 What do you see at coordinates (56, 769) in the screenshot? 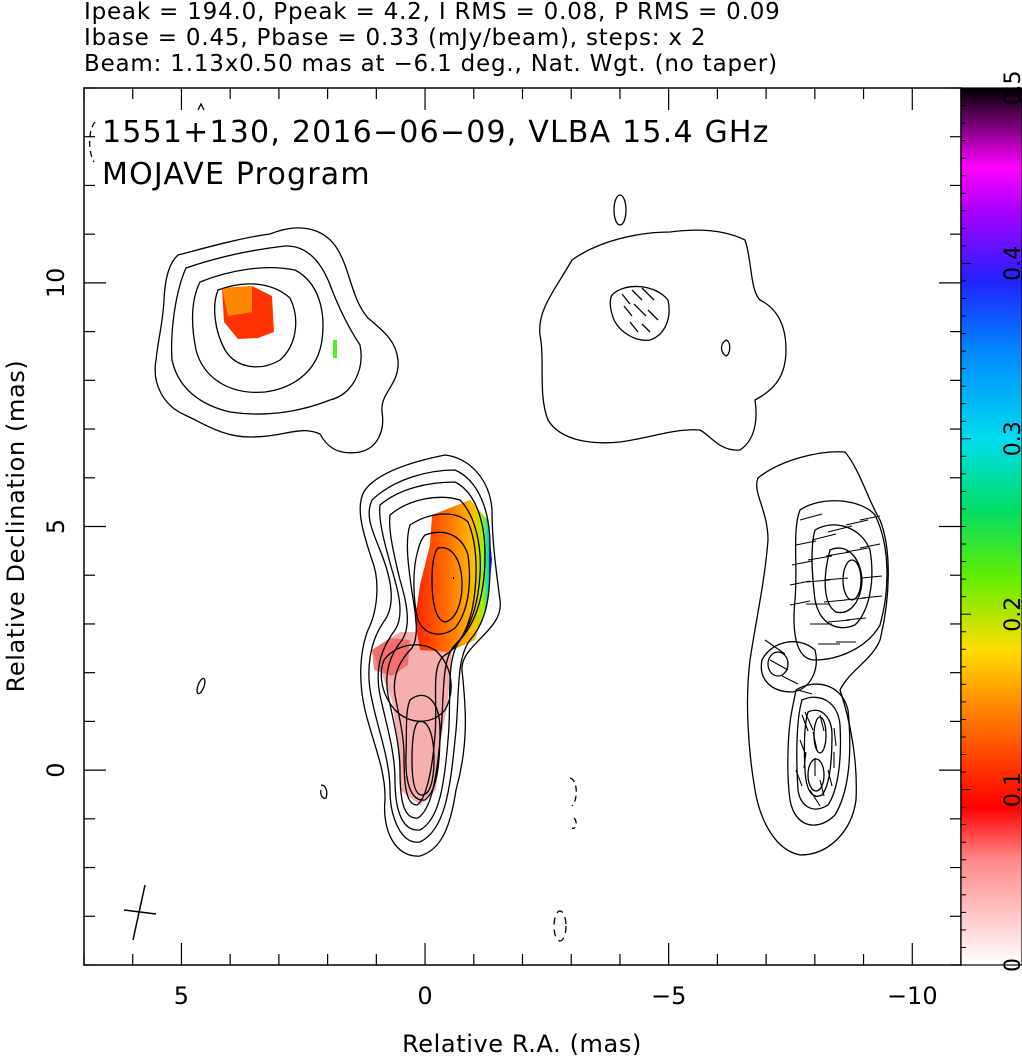
I see `y-tick-label: 0` at bounding box center [56, 769].